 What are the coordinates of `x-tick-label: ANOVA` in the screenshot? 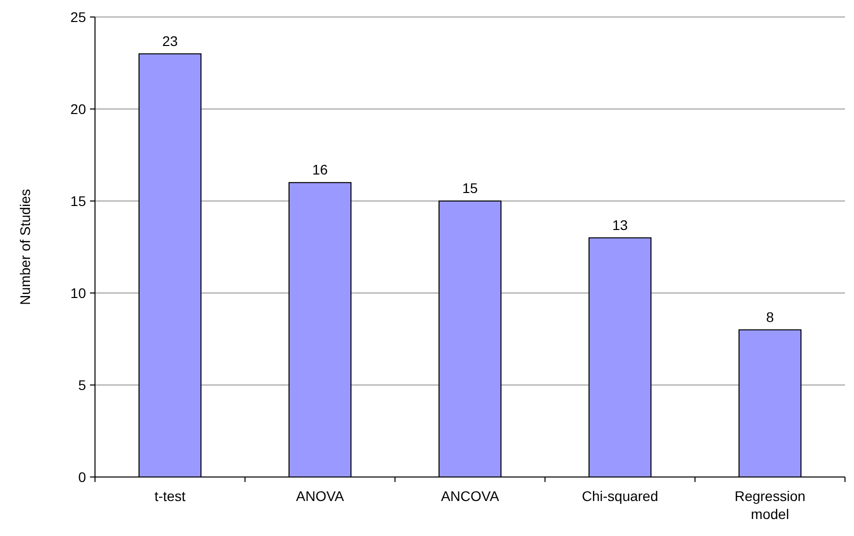 It's located at (320, 496).